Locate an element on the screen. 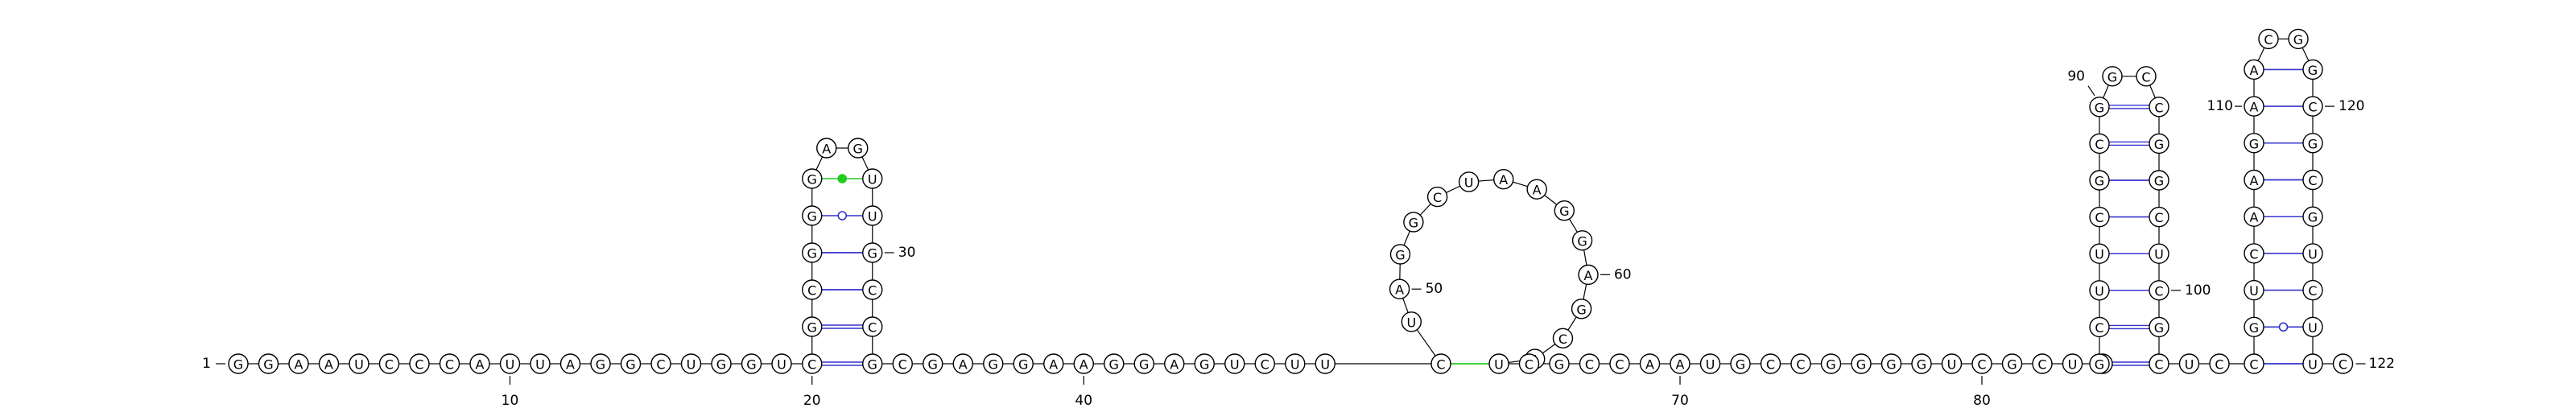 The height and width of the screenshot is (408, 2576). gu-pair-marker is located at coordinates (843, 178).